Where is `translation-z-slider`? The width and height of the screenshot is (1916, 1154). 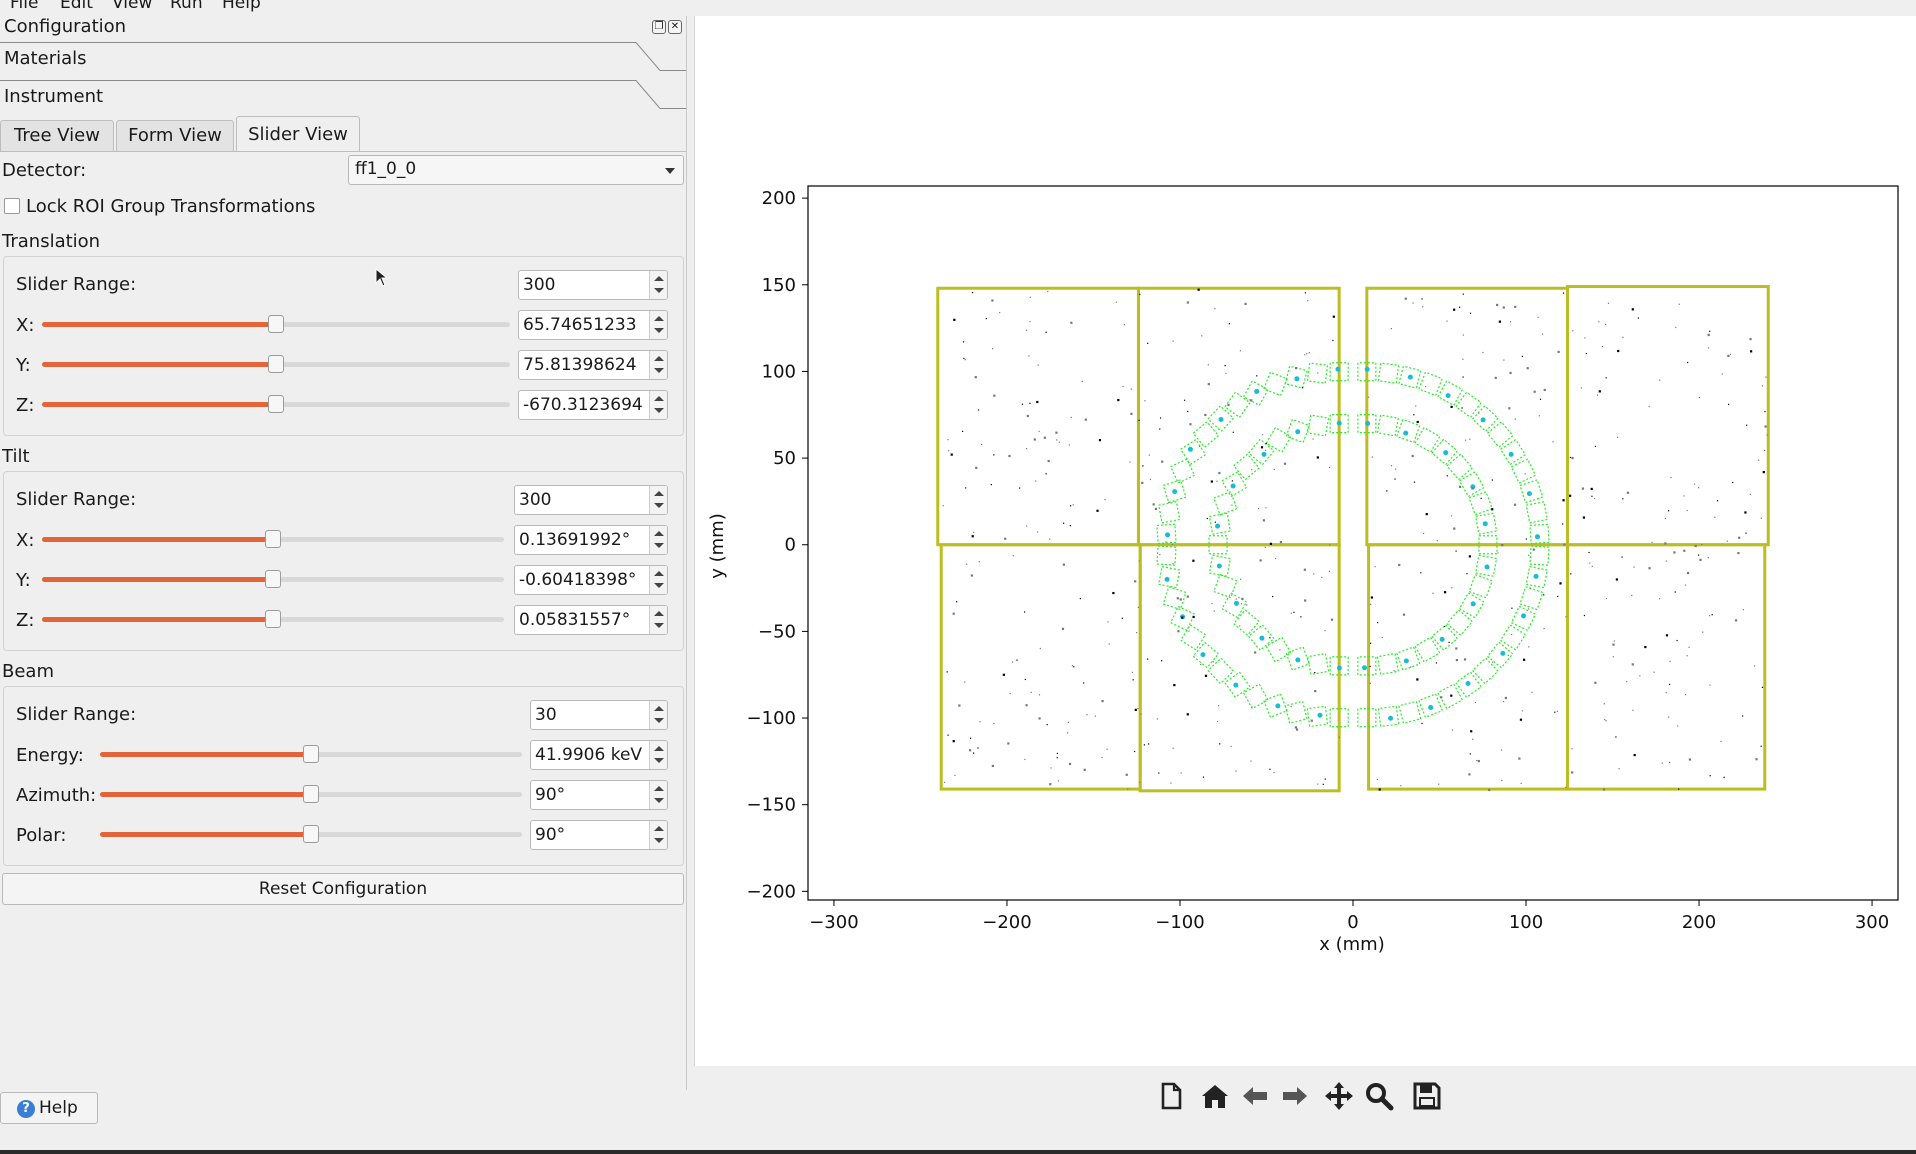 translation-z-slider is located at coordinates (276, 404).